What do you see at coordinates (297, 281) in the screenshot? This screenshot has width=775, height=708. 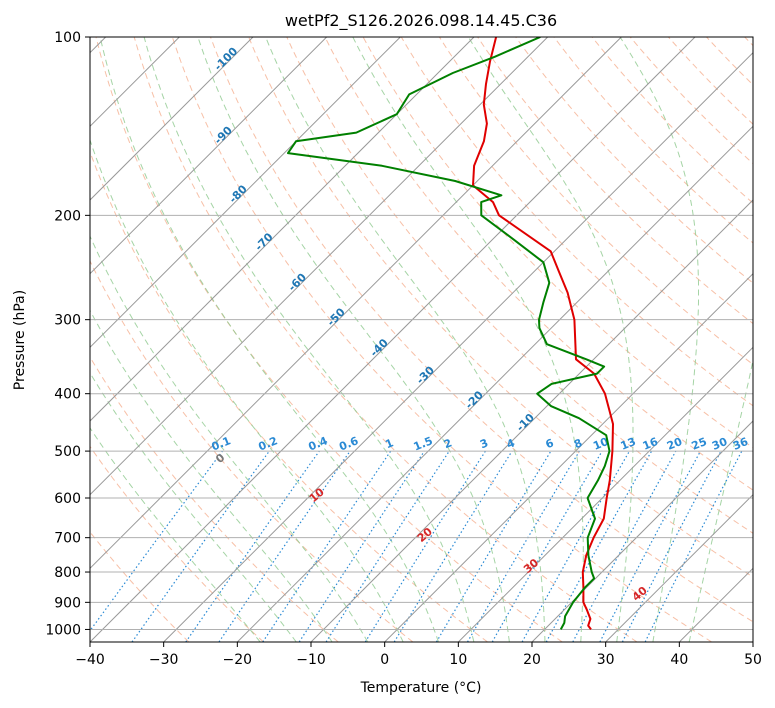 I see `isotherm-label: -60` at bounding box center [297, 281].